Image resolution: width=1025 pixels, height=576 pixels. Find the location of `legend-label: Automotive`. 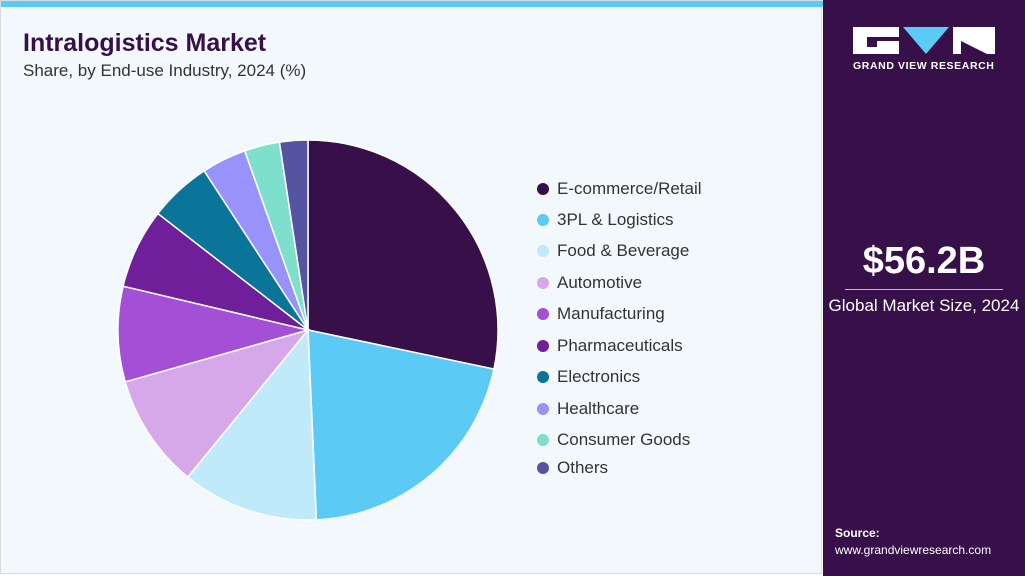

legend-label: Automotive is located at coordinates (600, 282).